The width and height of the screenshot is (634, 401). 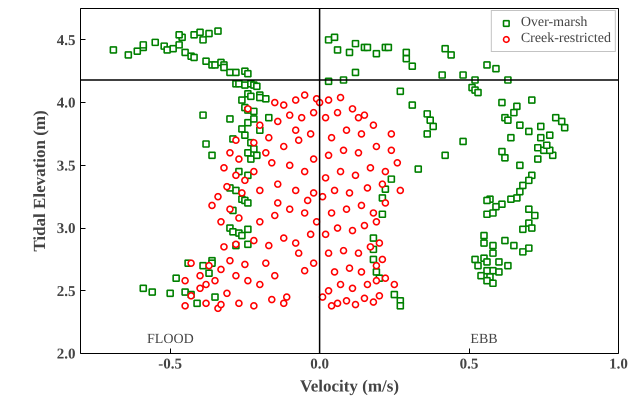 What do you see at coordinates (469, 364) in the screenshot?
I see `x-tick-label: 0.5` at bounding box center [469, 364].